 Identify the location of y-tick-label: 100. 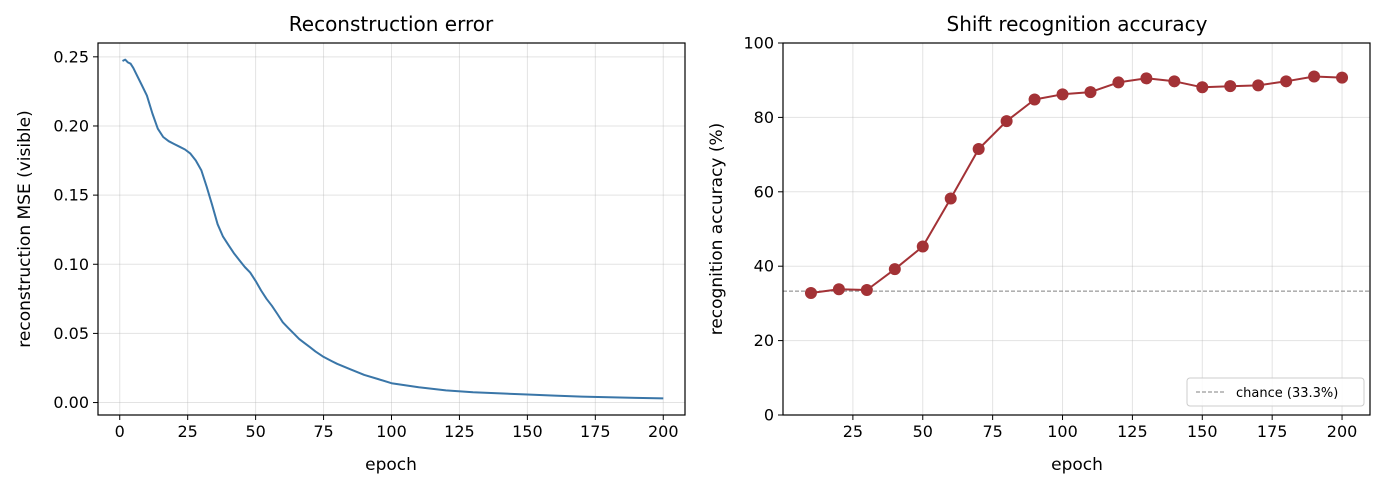
(758, 43).